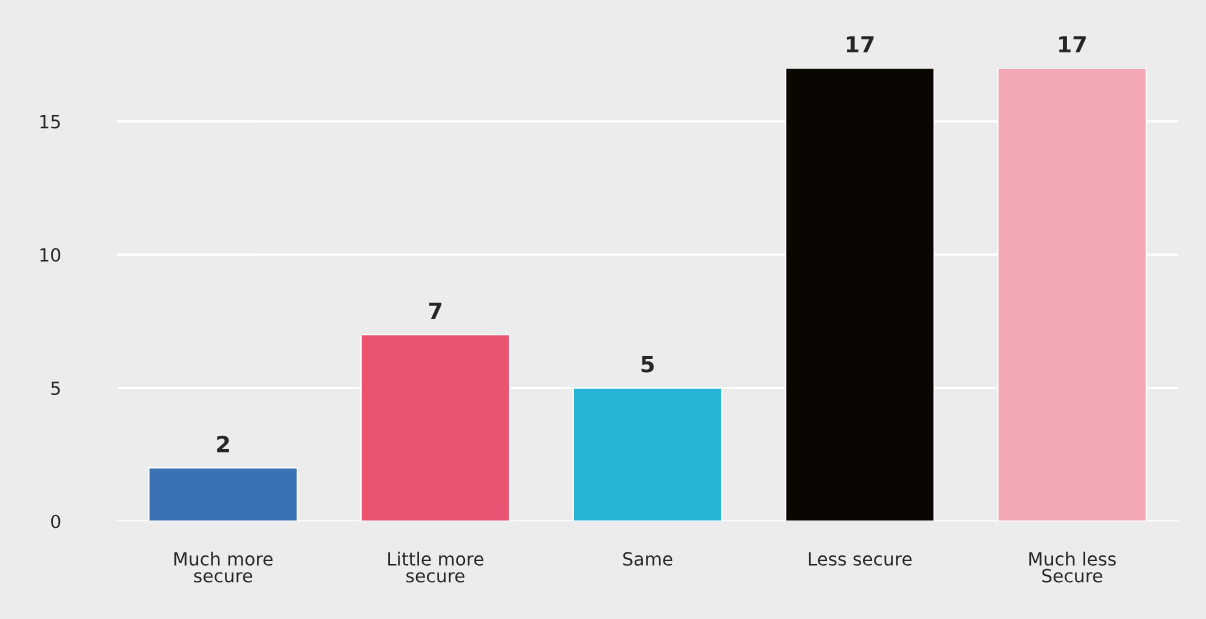 This screenshot has height=619, width=1206. What do you see at coordinates (223, 444) in the screenshot?
I see `data-label: 2` at bounding box center [223, 444].